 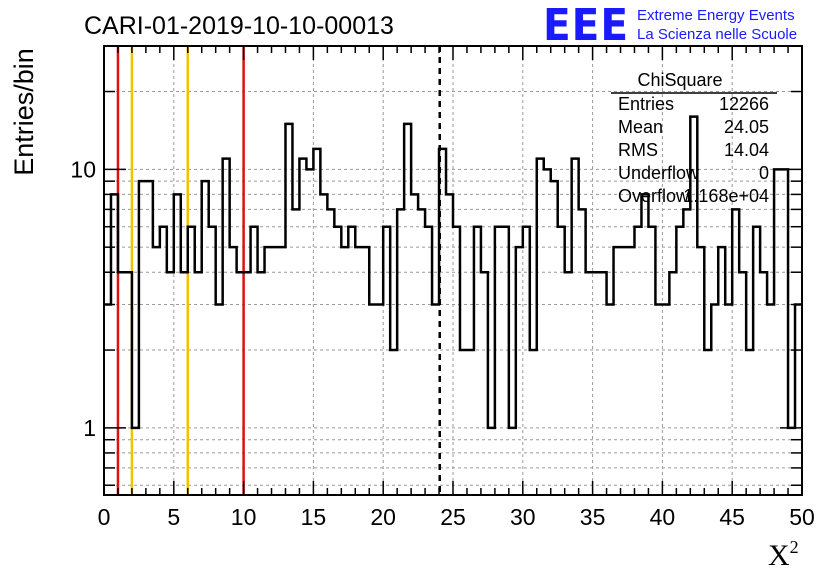 What do you see at coordinates (802, 517) in the screenshot?
I see `x-tick-label: 50` at bounding box center [802, 517].